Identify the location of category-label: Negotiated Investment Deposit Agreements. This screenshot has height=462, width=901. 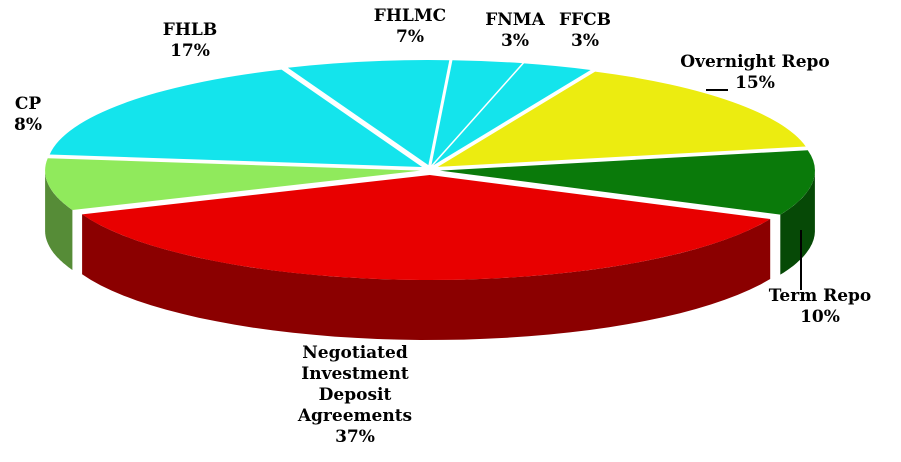
(355, 384).